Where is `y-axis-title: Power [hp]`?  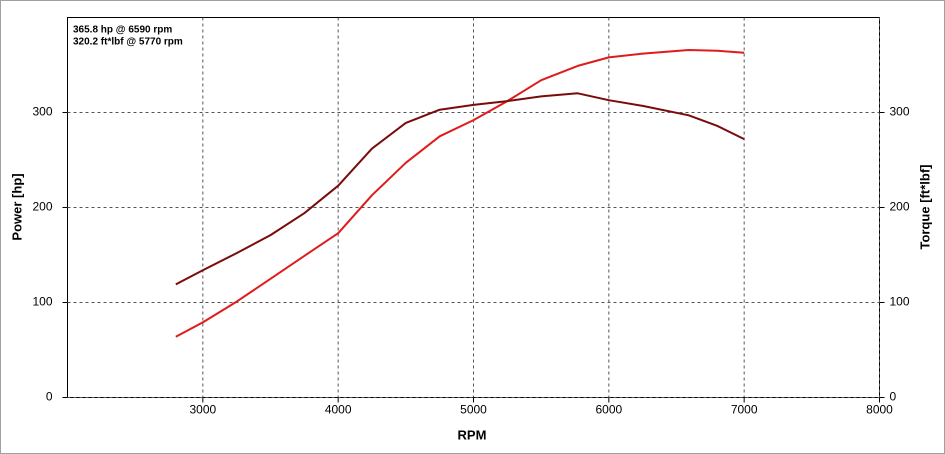 y-axis-title: Power [hp] is located at coordinates (16, 206).